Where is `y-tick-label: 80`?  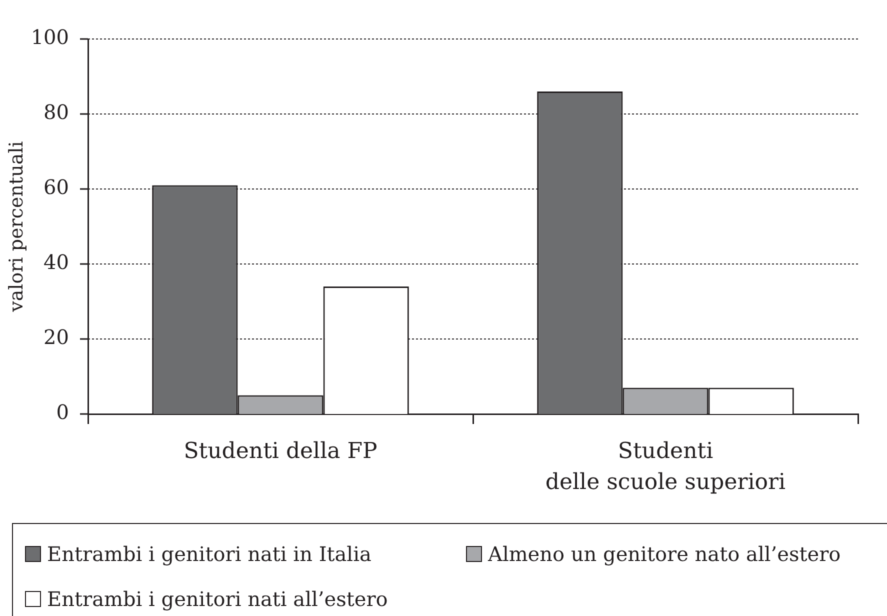 y-tick-label: 80 is located at coordinates (56, 112).